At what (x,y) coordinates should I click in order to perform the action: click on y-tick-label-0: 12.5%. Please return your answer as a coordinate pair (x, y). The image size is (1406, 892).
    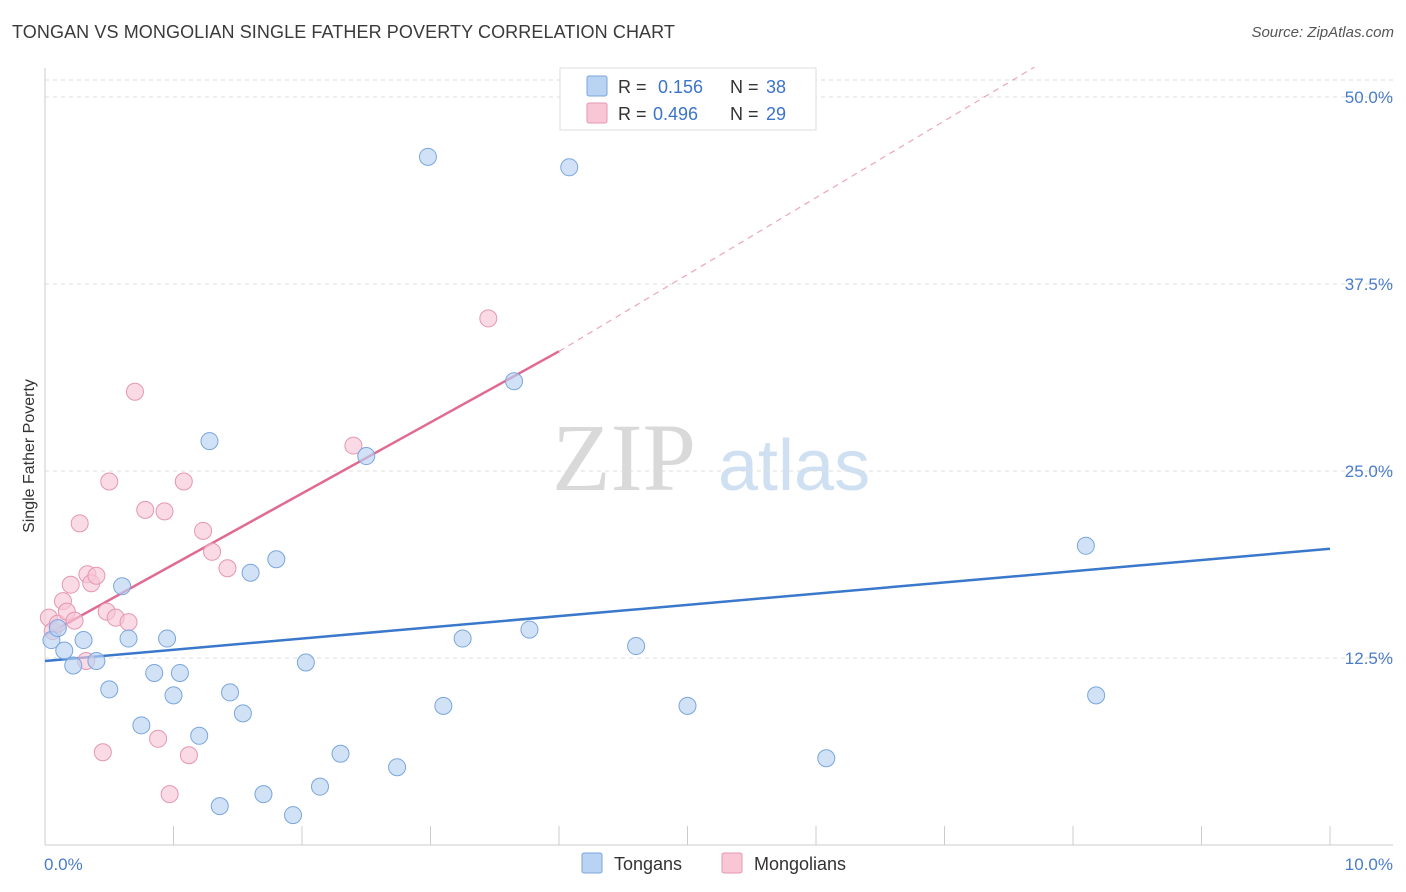
    Looking at the image, I should click on (1369, 658).